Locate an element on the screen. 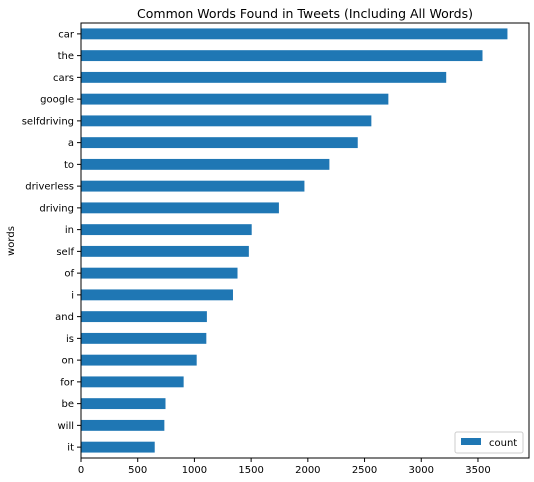 The height and width of the screenshot is (482, 534). y-tick-label: car is located at coordinates (66, 34).